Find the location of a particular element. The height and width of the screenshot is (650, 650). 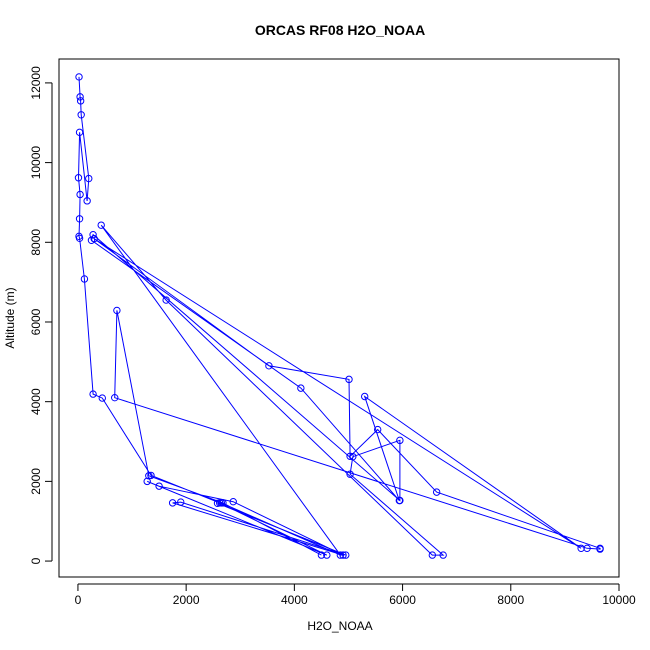

x-tick-label: 4000 is located at coordinates (294, 600).